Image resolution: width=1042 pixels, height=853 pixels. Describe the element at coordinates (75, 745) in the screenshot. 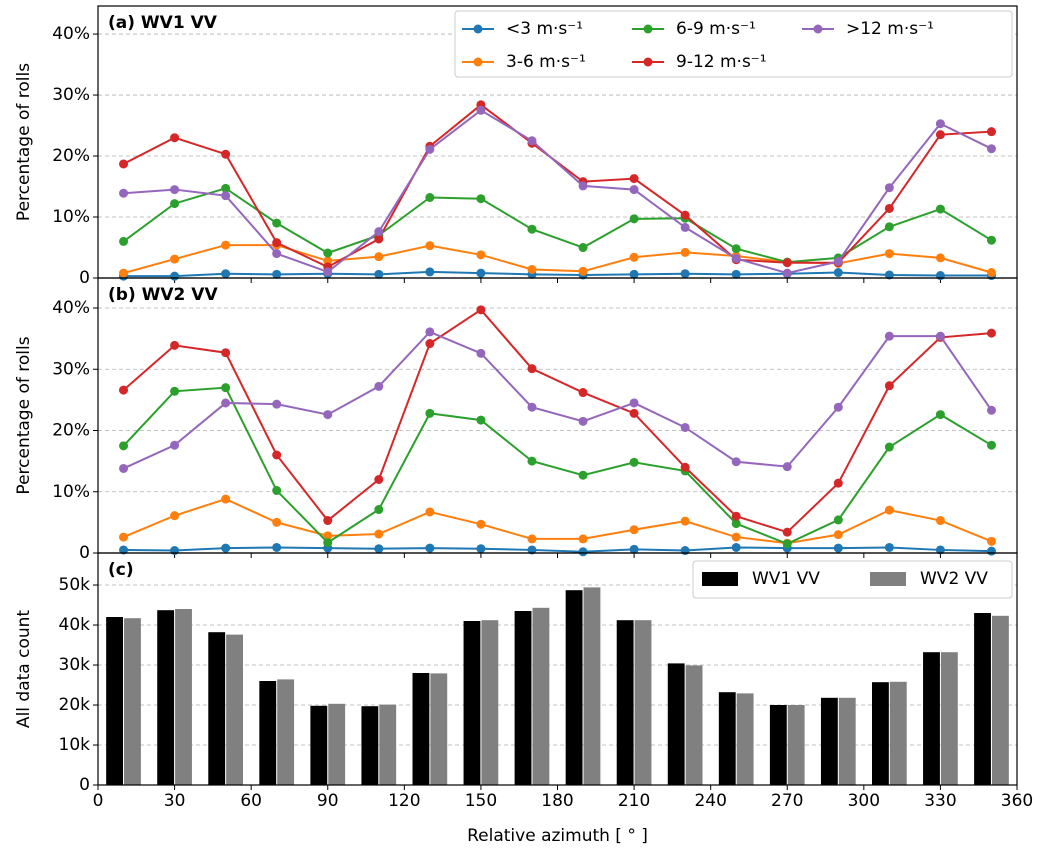

I see `y-tick-label: 10k` at that location.